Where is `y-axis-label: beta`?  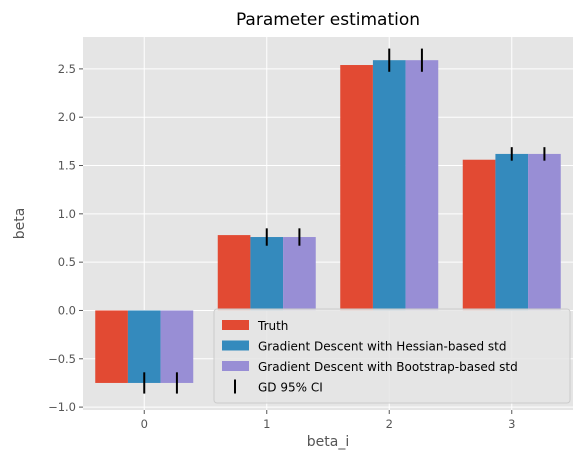 y-axis-label: beta is located at coordinates (20, 224).